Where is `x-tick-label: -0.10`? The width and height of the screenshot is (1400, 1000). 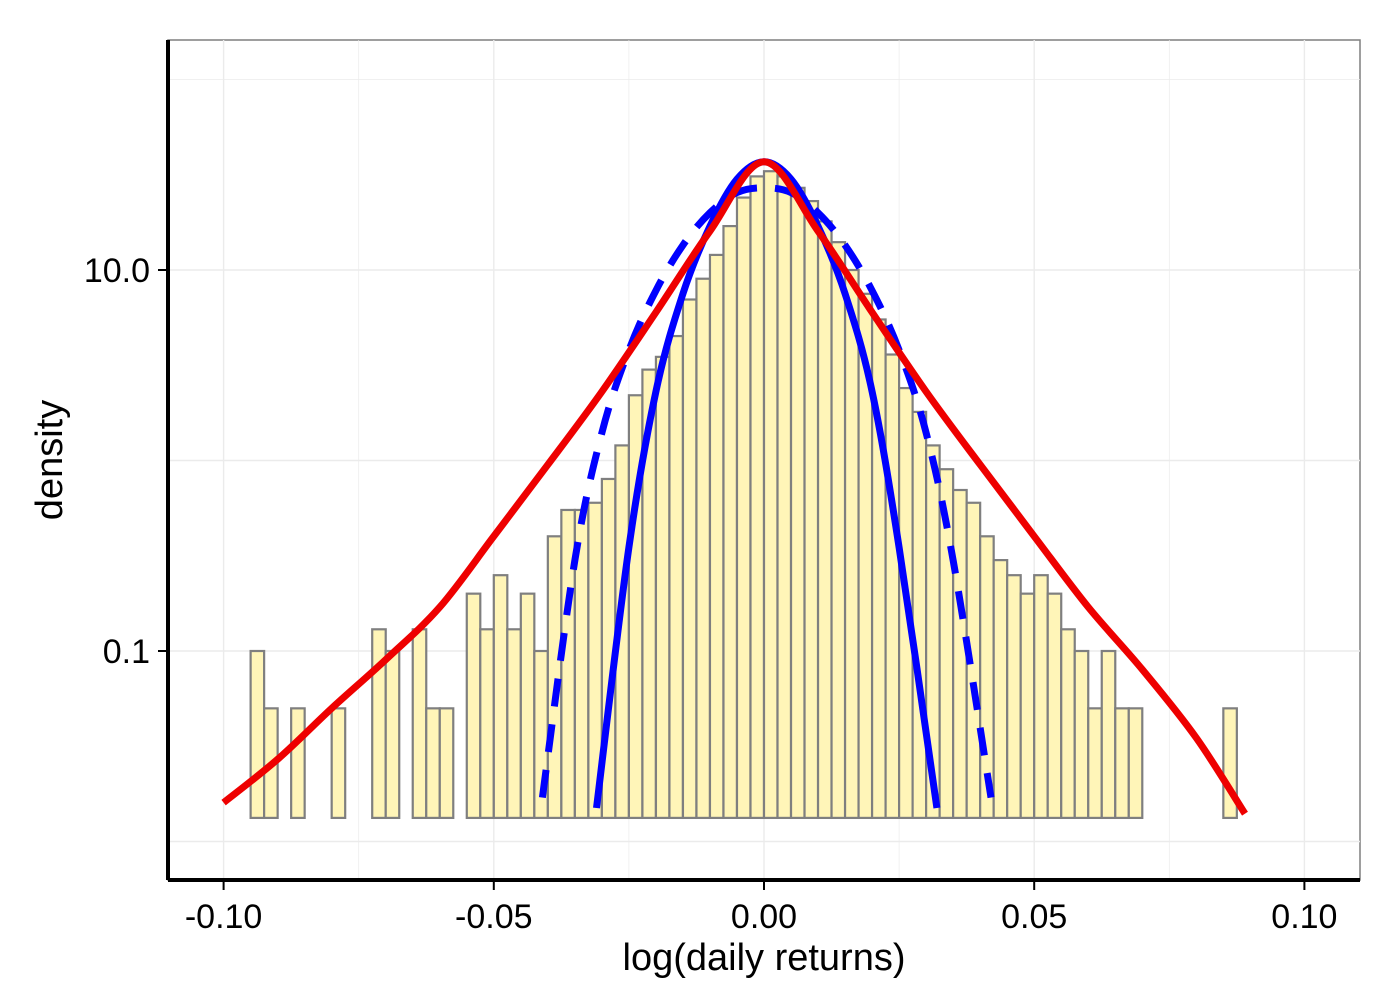 x-tick-label: -0.10 is located at coordinates (224, 917).